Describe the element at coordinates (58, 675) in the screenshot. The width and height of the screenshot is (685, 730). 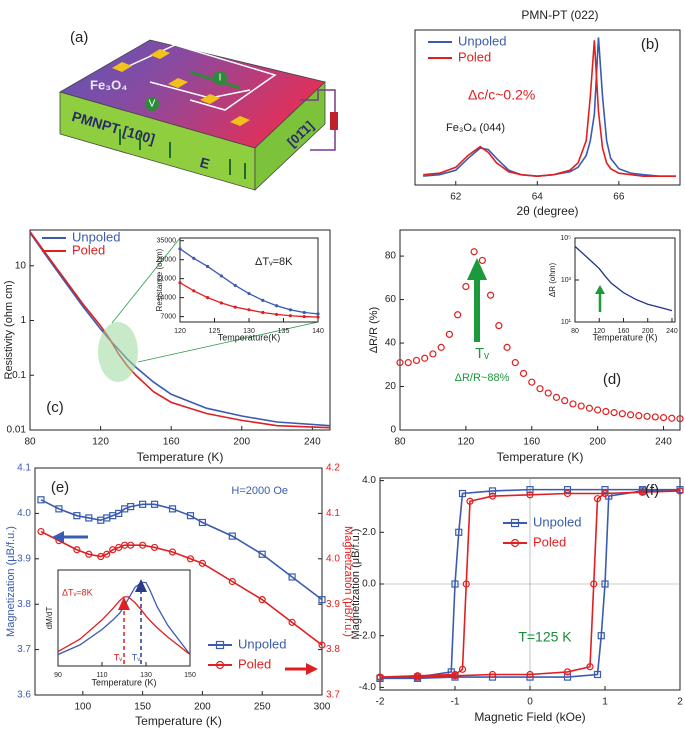
I see `x-tick-label: 90` at that location.